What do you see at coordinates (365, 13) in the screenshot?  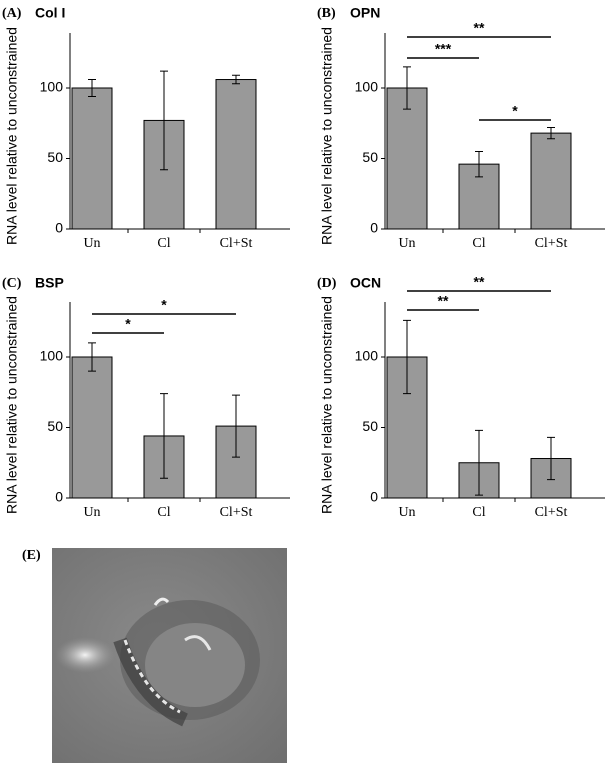 I see `chart-title: OPN` at bounding box center [365, 13].